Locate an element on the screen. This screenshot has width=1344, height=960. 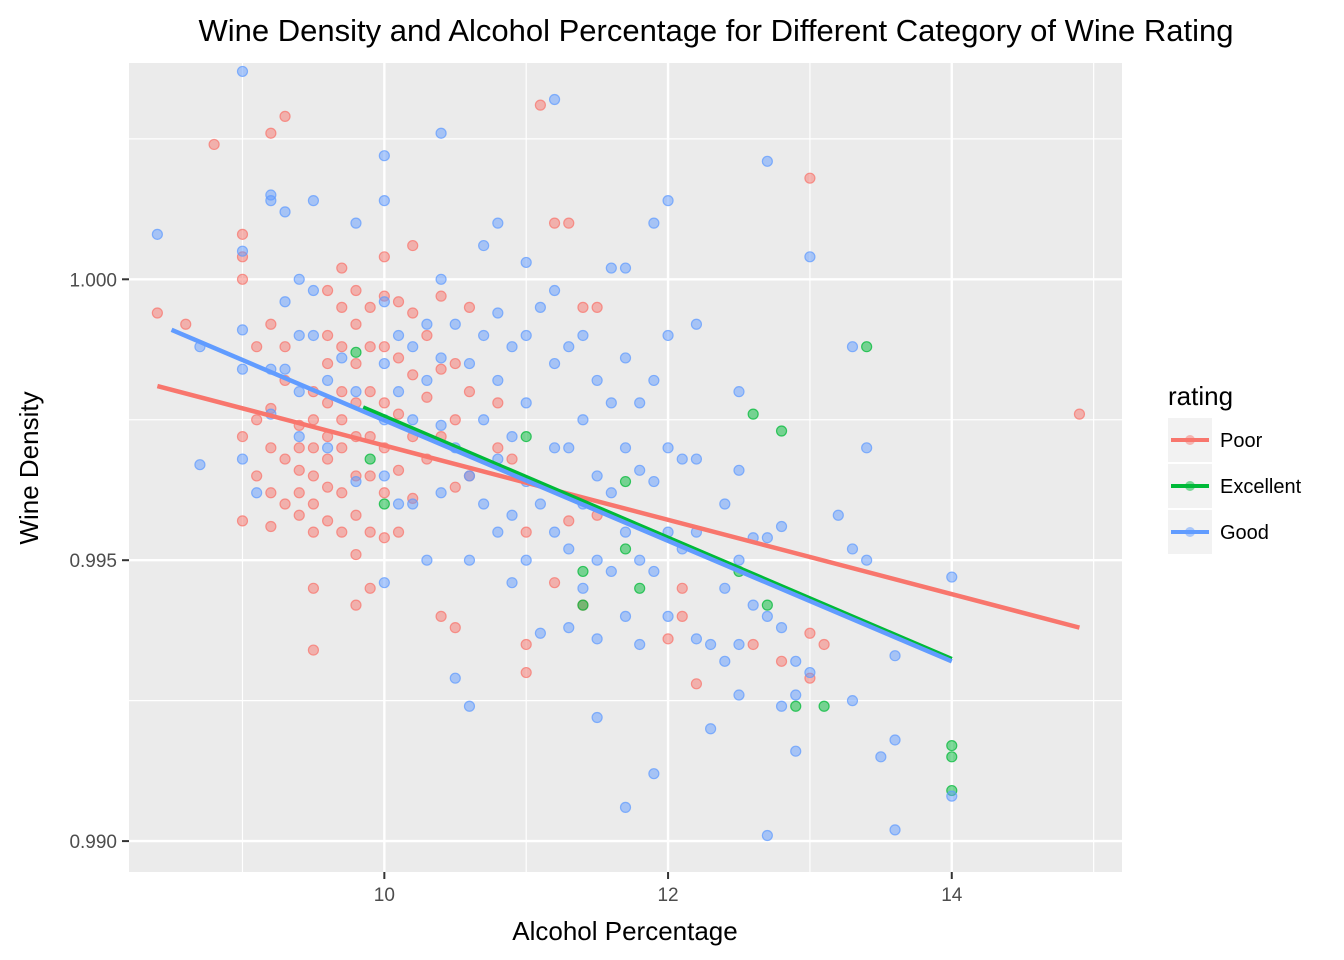
y-axis-label: Wine Density is located at coordinates (29, 467).